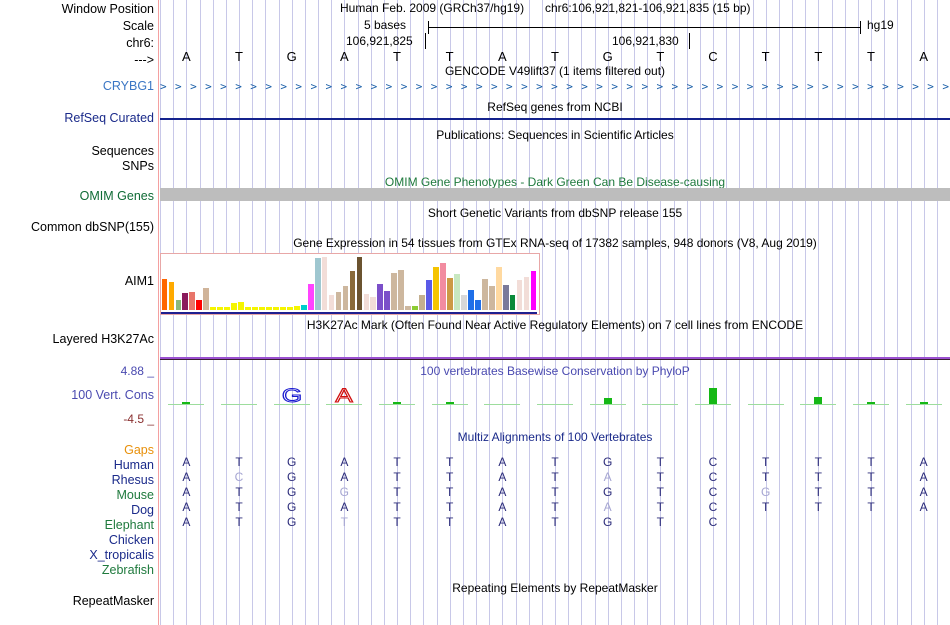  What do you see at coordinates (122, 151) in the screenshot?
I see `sidebar-track-sequences: Sequences` at bounding box center [122, 151].